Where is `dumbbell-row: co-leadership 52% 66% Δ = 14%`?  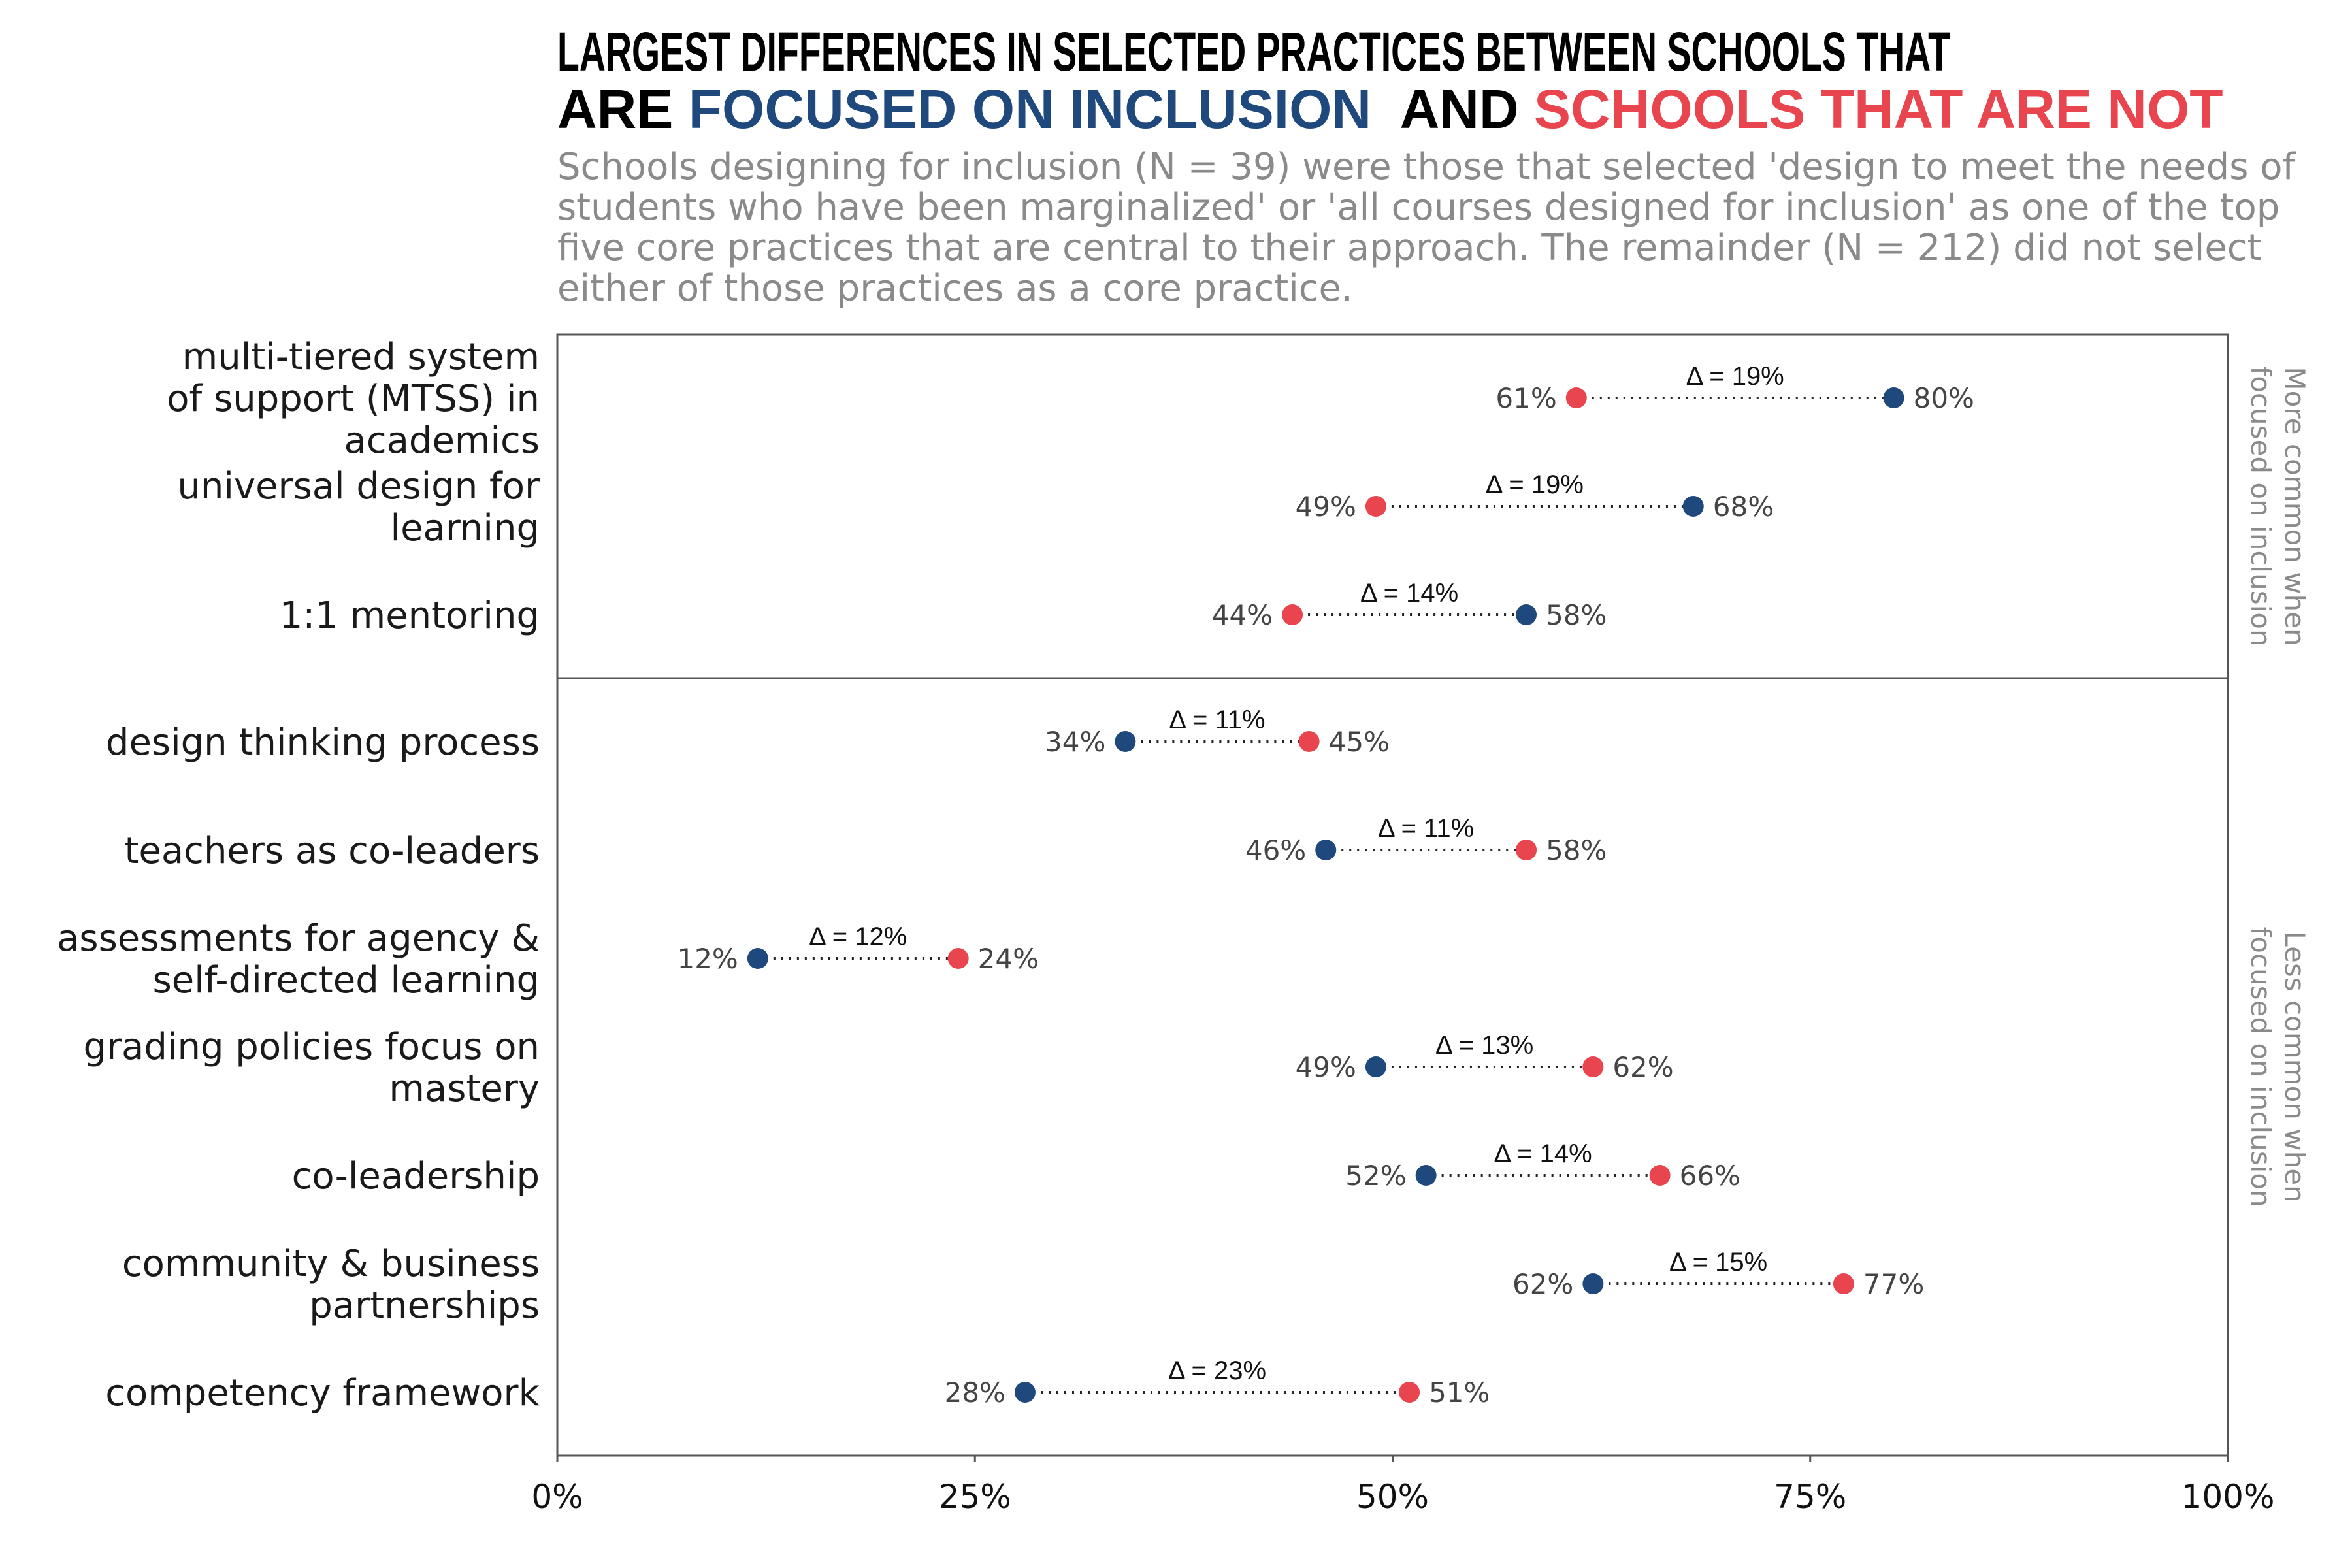
dumbbell-row: co-leadership 52% 66% Δ = 14% is located at coordinates (1016, 1168).